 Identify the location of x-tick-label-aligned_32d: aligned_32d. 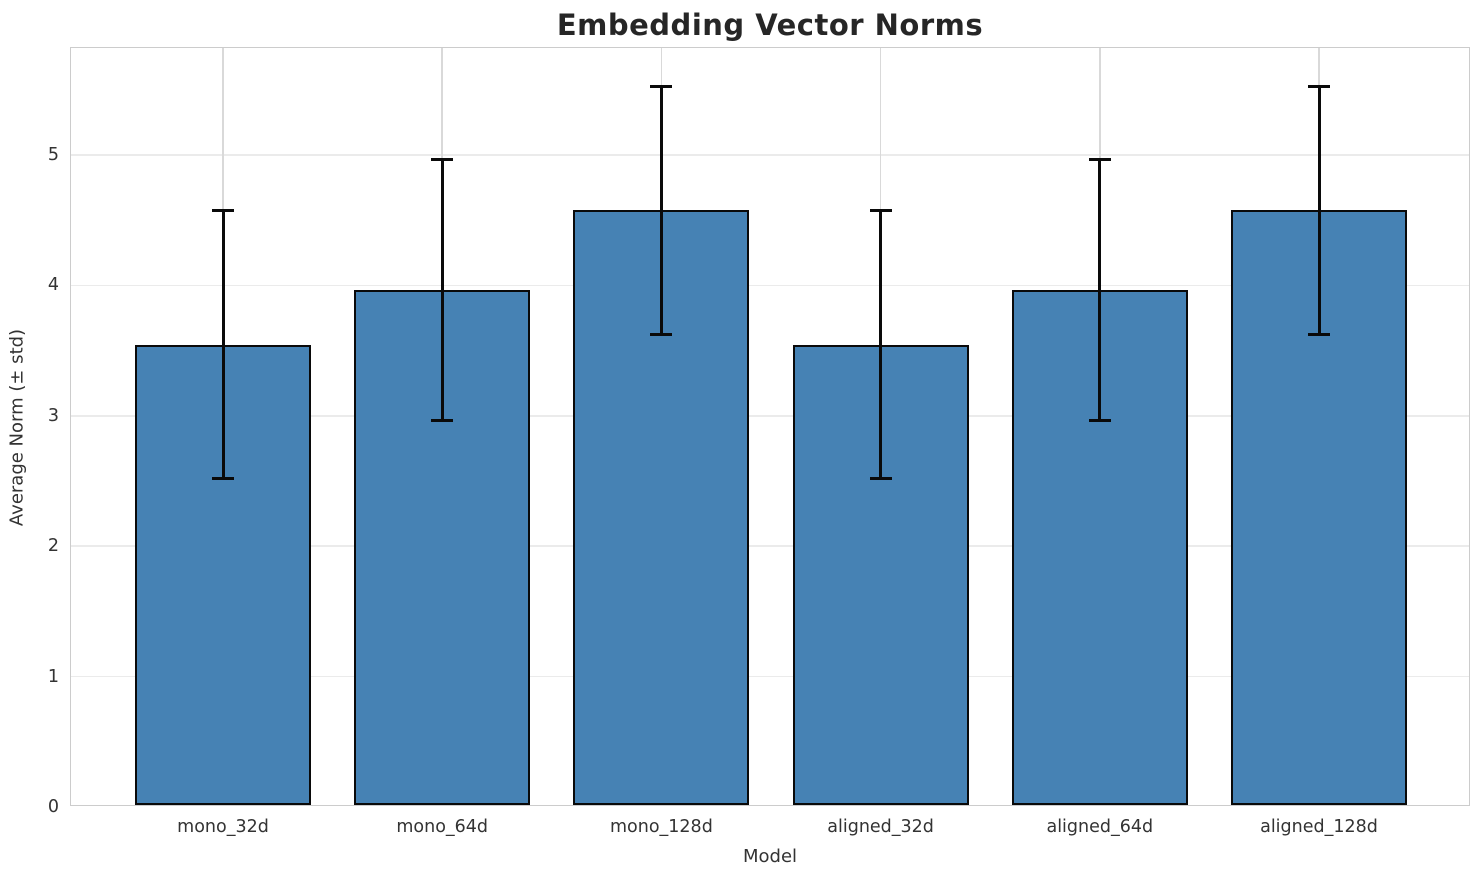
(880, 827).